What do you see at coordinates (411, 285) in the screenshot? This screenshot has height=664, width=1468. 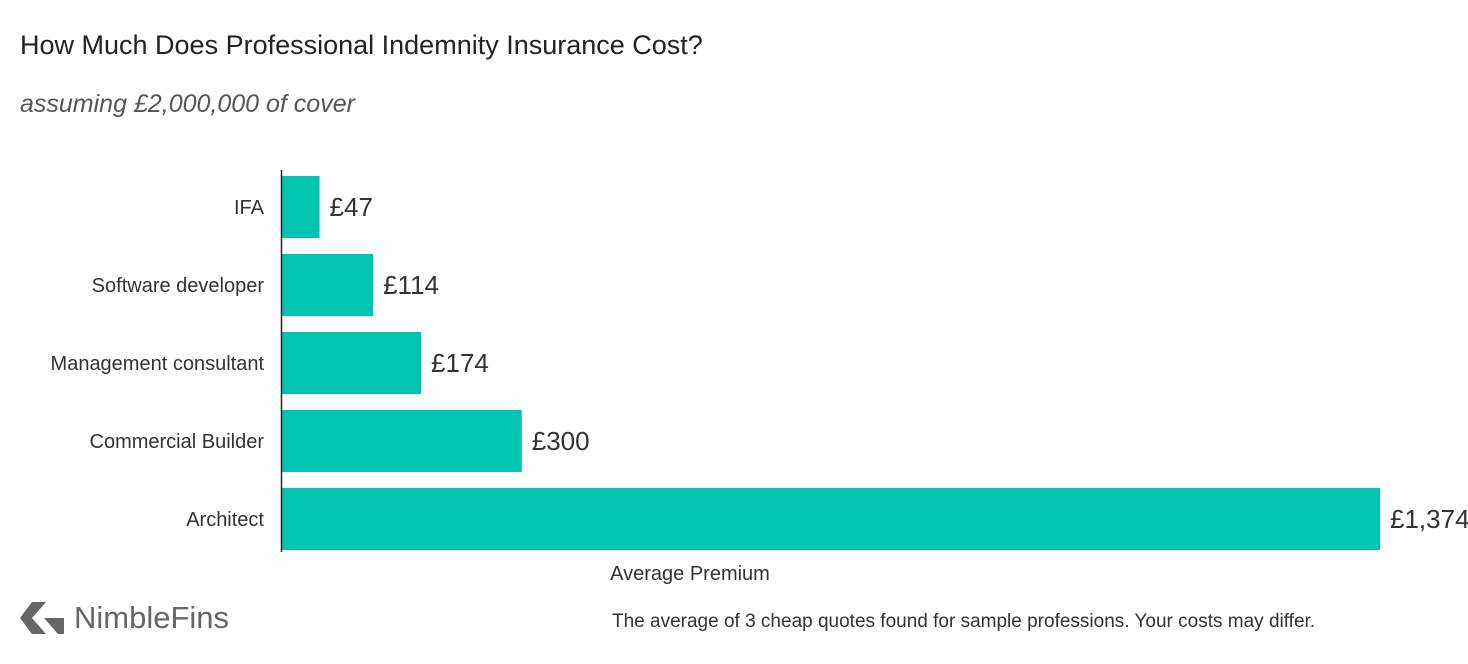 I see `value-label: £114` at bounding box center [411, 285].